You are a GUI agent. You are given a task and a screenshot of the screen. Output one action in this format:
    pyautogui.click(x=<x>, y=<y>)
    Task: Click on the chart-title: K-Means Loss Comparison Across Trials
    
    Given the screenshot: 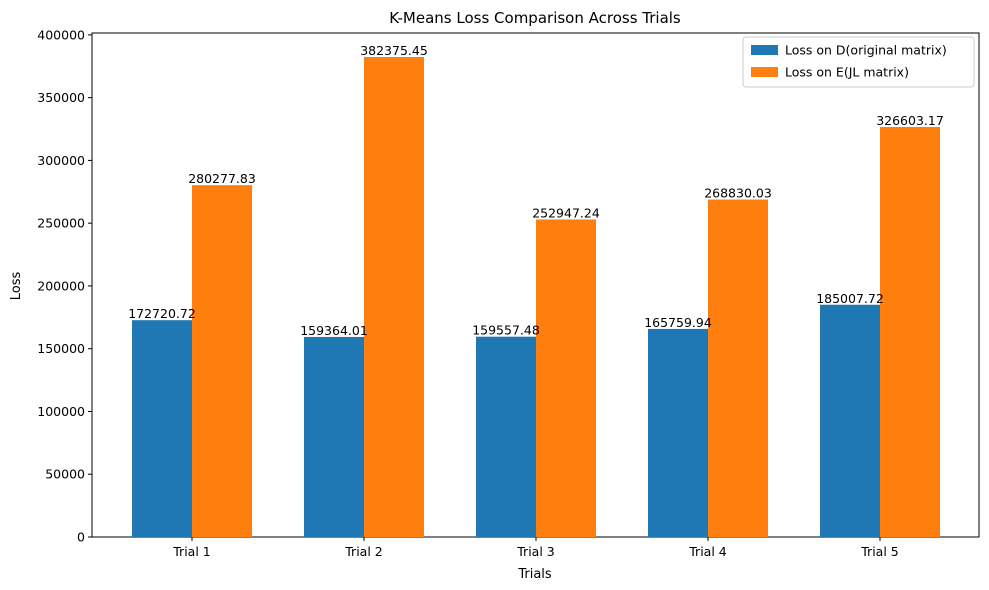 What is the action you would take?
    pyautogui.click(x=535, y=18)
    